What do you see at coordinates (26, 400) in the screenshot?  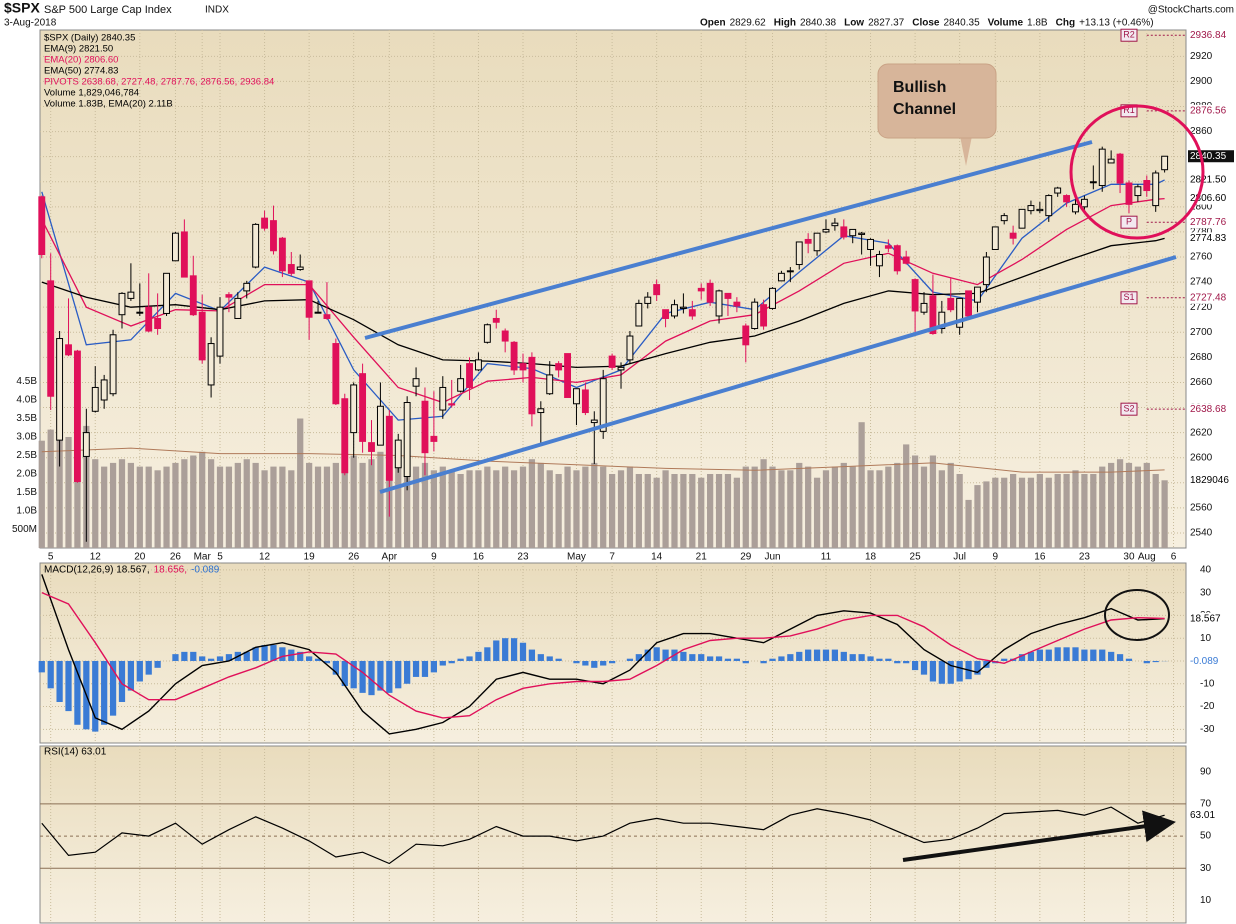 I see `volume-tick-label: 4.0B` at bounding box center [26, 400].